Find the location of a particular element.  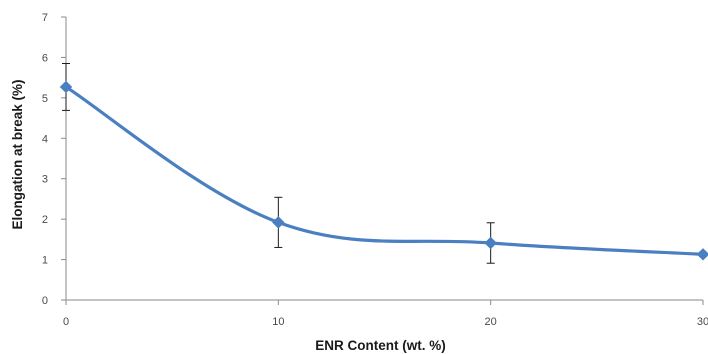

x-tick-label: 10 is located at coordinates (278, 322).